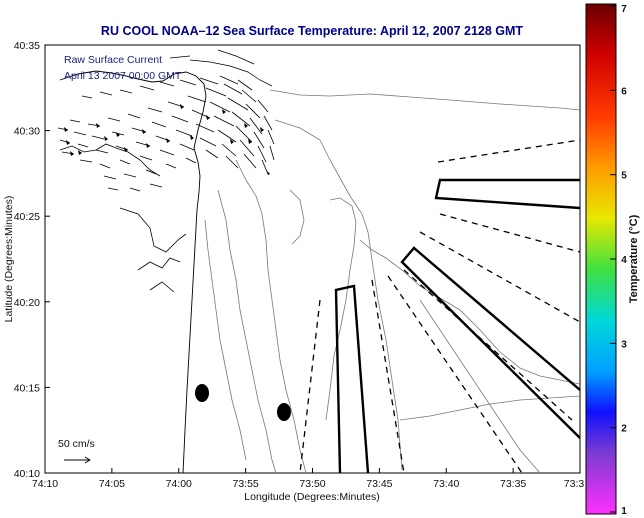 This screenshot has width=644, height=518. I want to click on y-tick-label: 40:35, so click(27, 46).